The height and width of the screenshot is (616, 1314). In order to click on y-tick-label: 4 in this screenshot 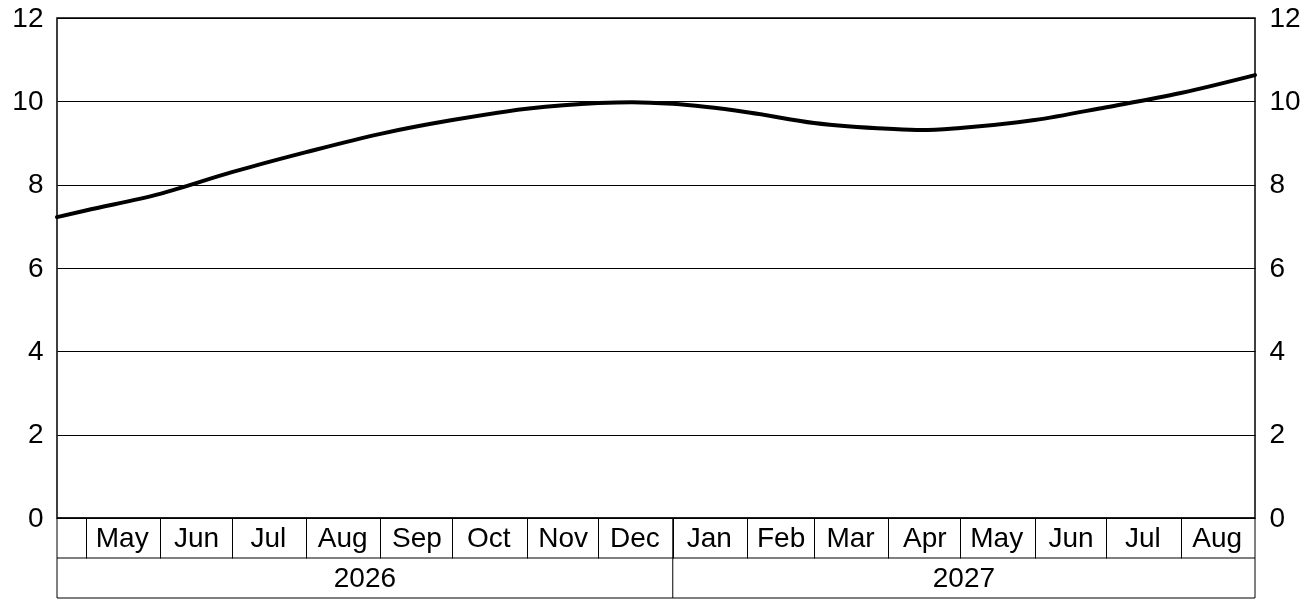, I will do `click(35, 350)`.